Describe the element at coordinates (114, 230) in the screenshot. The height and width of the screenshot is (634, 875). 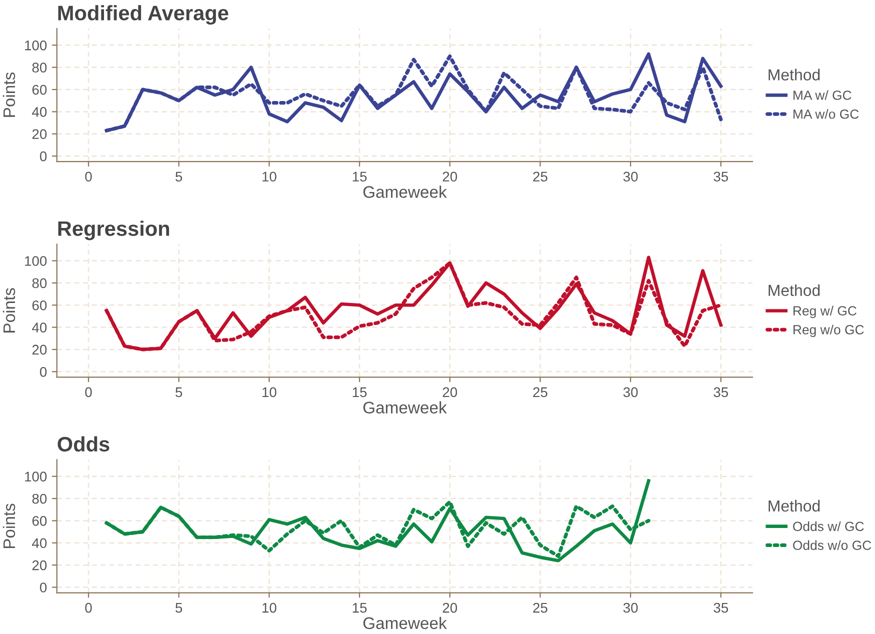
I see `chart-title: Regression` at that location.